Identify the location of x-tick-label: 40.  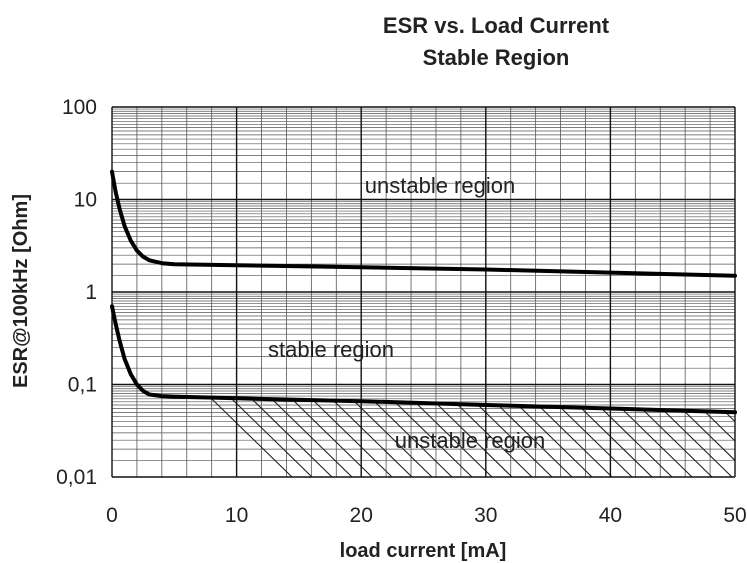
(610, 515).